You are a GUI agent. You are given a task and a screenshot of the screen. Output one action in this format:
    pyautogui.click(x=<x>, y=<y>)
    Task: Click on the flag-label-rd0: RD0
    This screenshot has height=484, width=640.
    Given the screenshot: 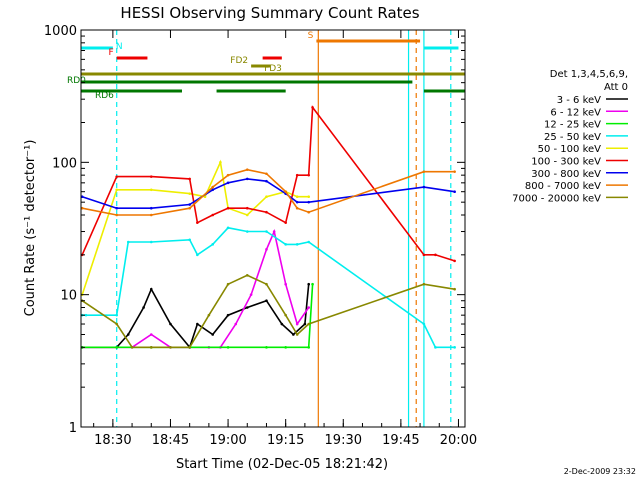 What is the action you would take?
    pyautogui.click(x=76, y=81)
    